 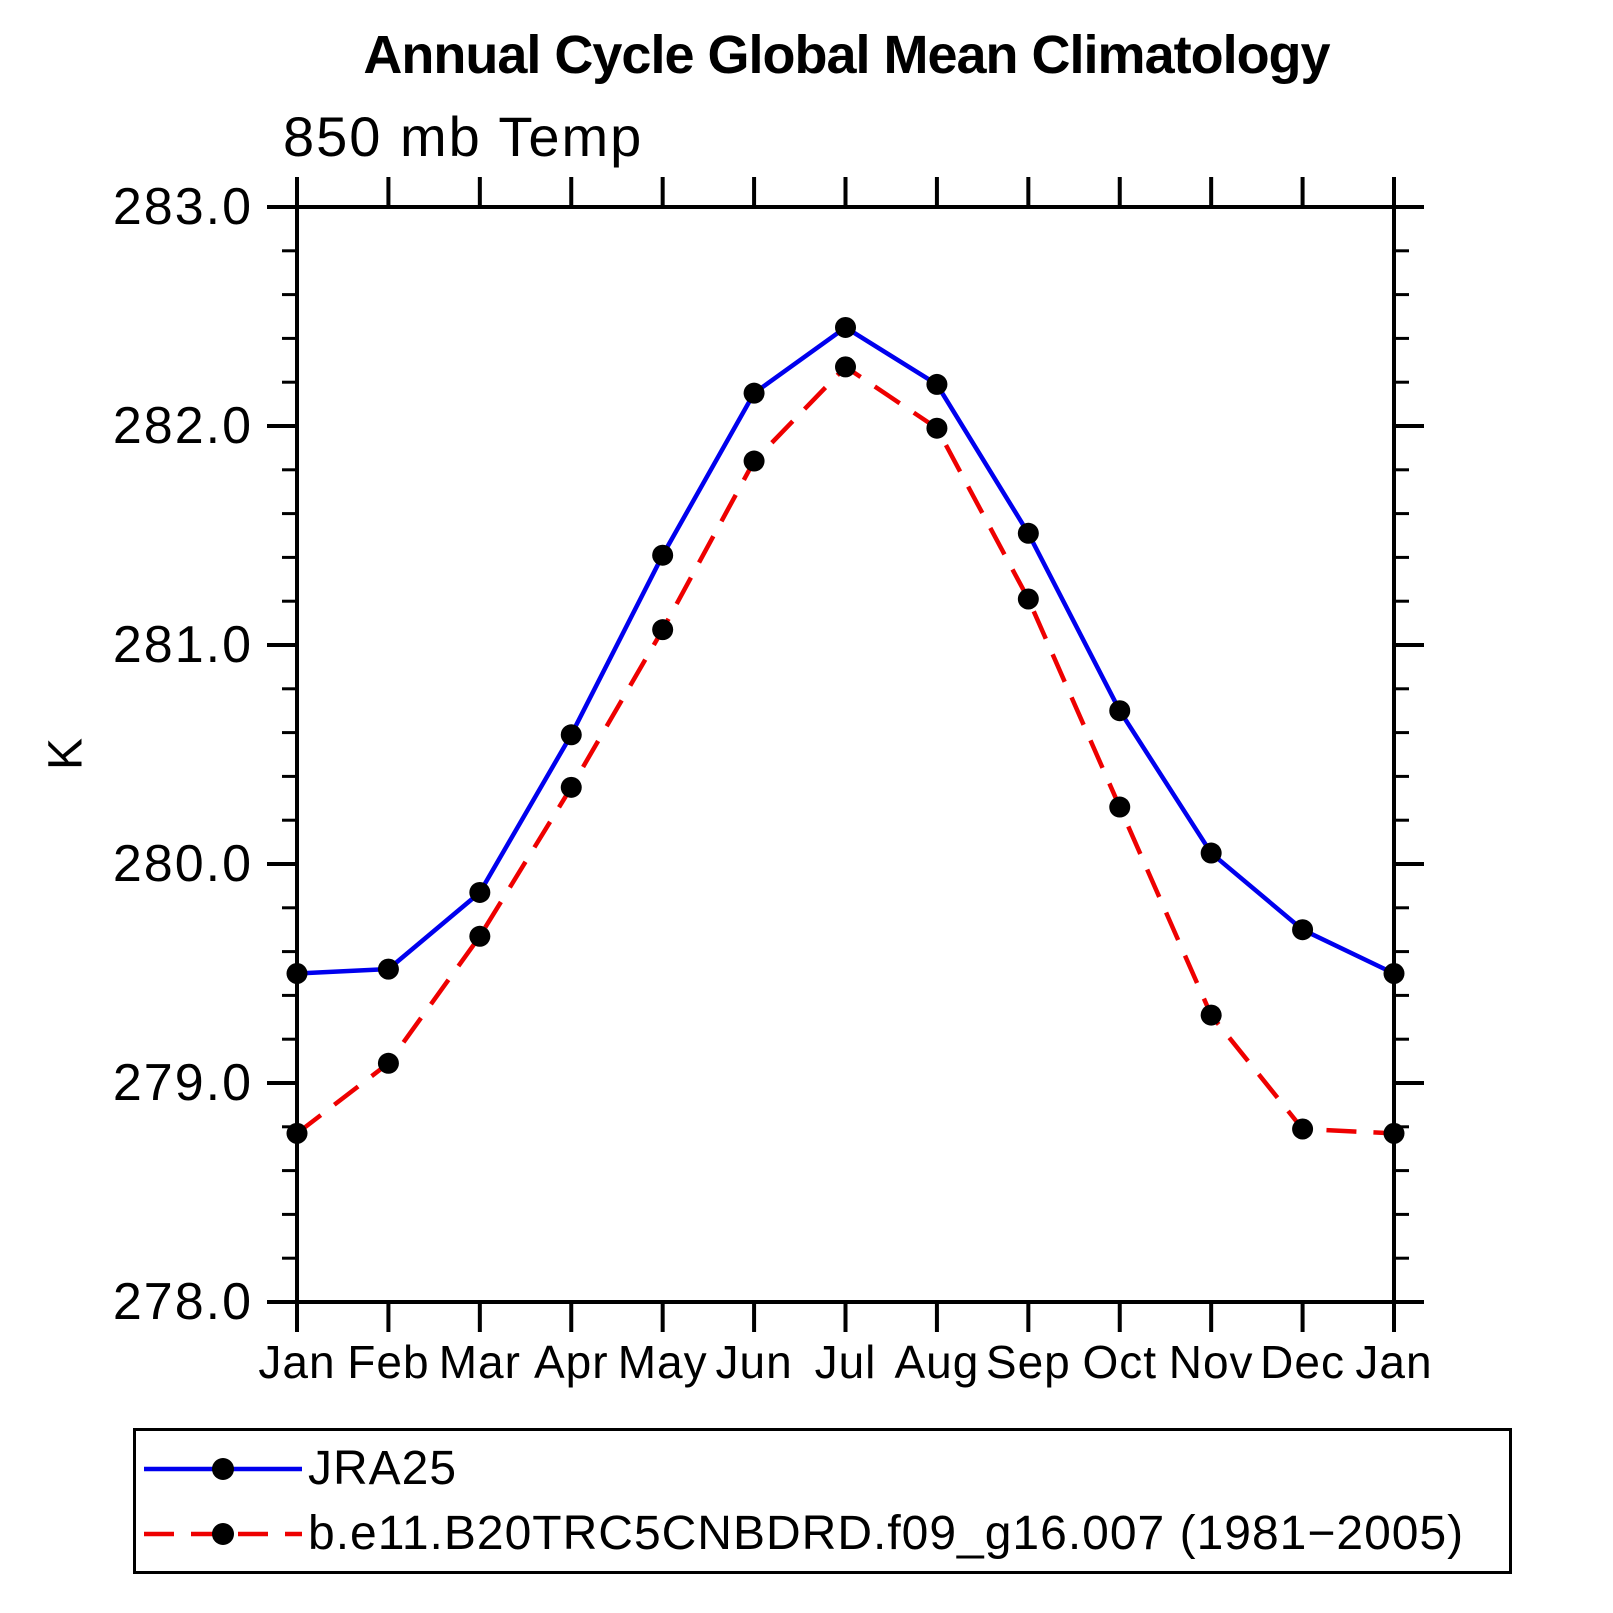 What do you see at coordinates (936, 1362) in the screenshot?
I see `x-tick-label: Aug` at bounding box center [936, 1362].